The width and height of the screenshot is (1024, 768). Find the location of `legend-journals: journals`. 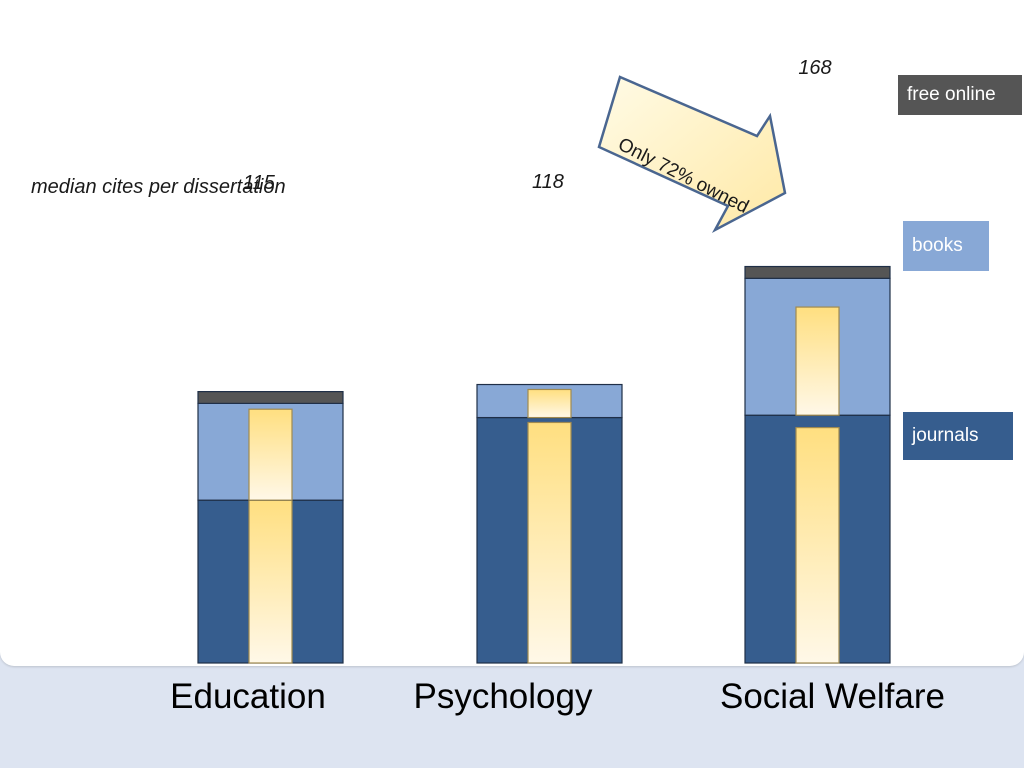

legend-journals: journals is located at coordinates (958, 436).